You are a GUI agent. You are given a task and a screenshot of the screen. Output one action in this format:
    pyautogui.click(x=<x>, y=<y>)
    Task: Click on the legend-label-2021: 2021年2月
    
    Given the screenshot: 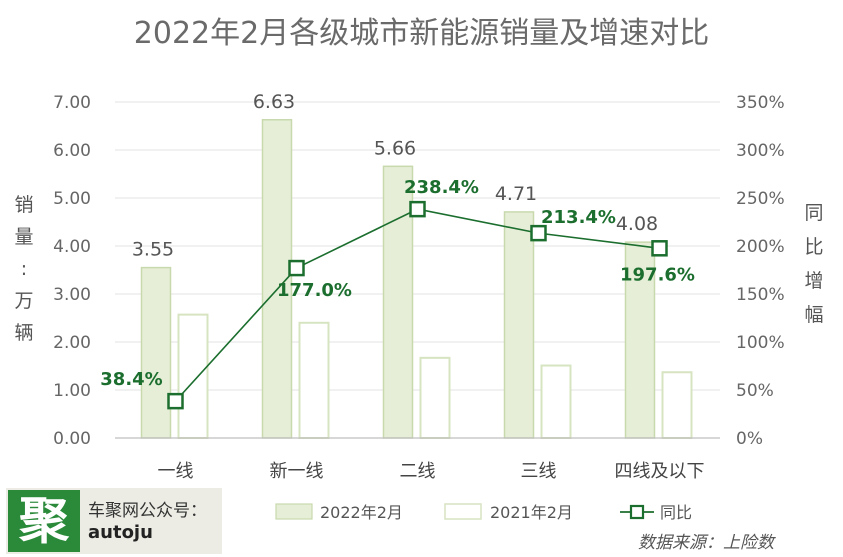 What is the action you would take?
    pyautogui.click(x=531, y=512)
    